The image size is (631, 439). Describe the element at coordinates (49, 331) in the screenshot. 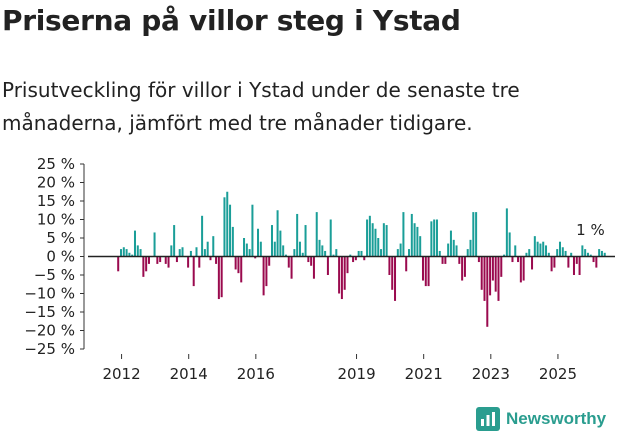

I see `y-tick-label: −20 %` at that location.